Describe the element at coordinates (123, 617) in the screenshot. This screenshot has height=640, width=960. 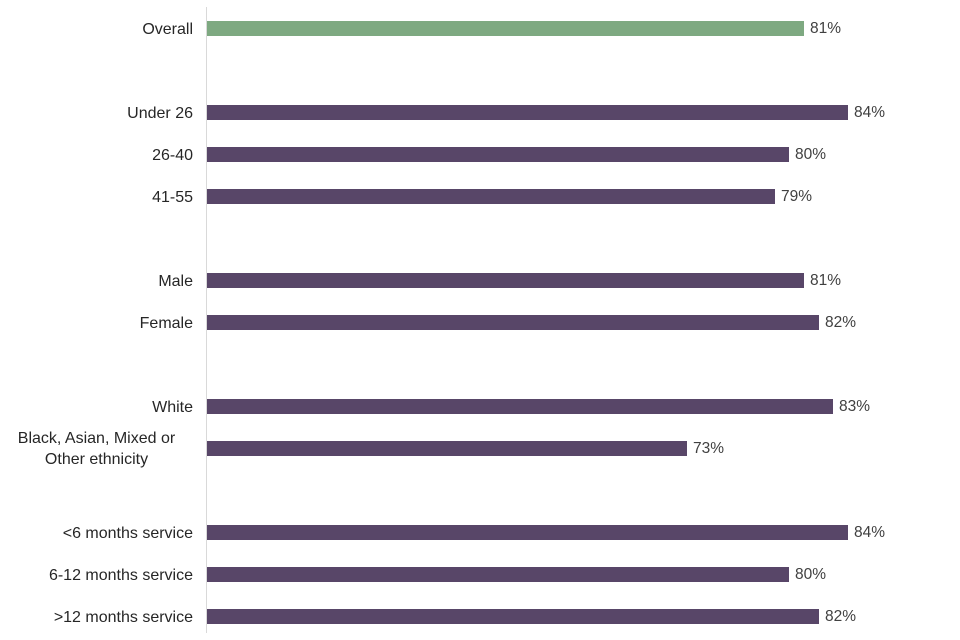
I see `category-label: >12 months service` at that location.